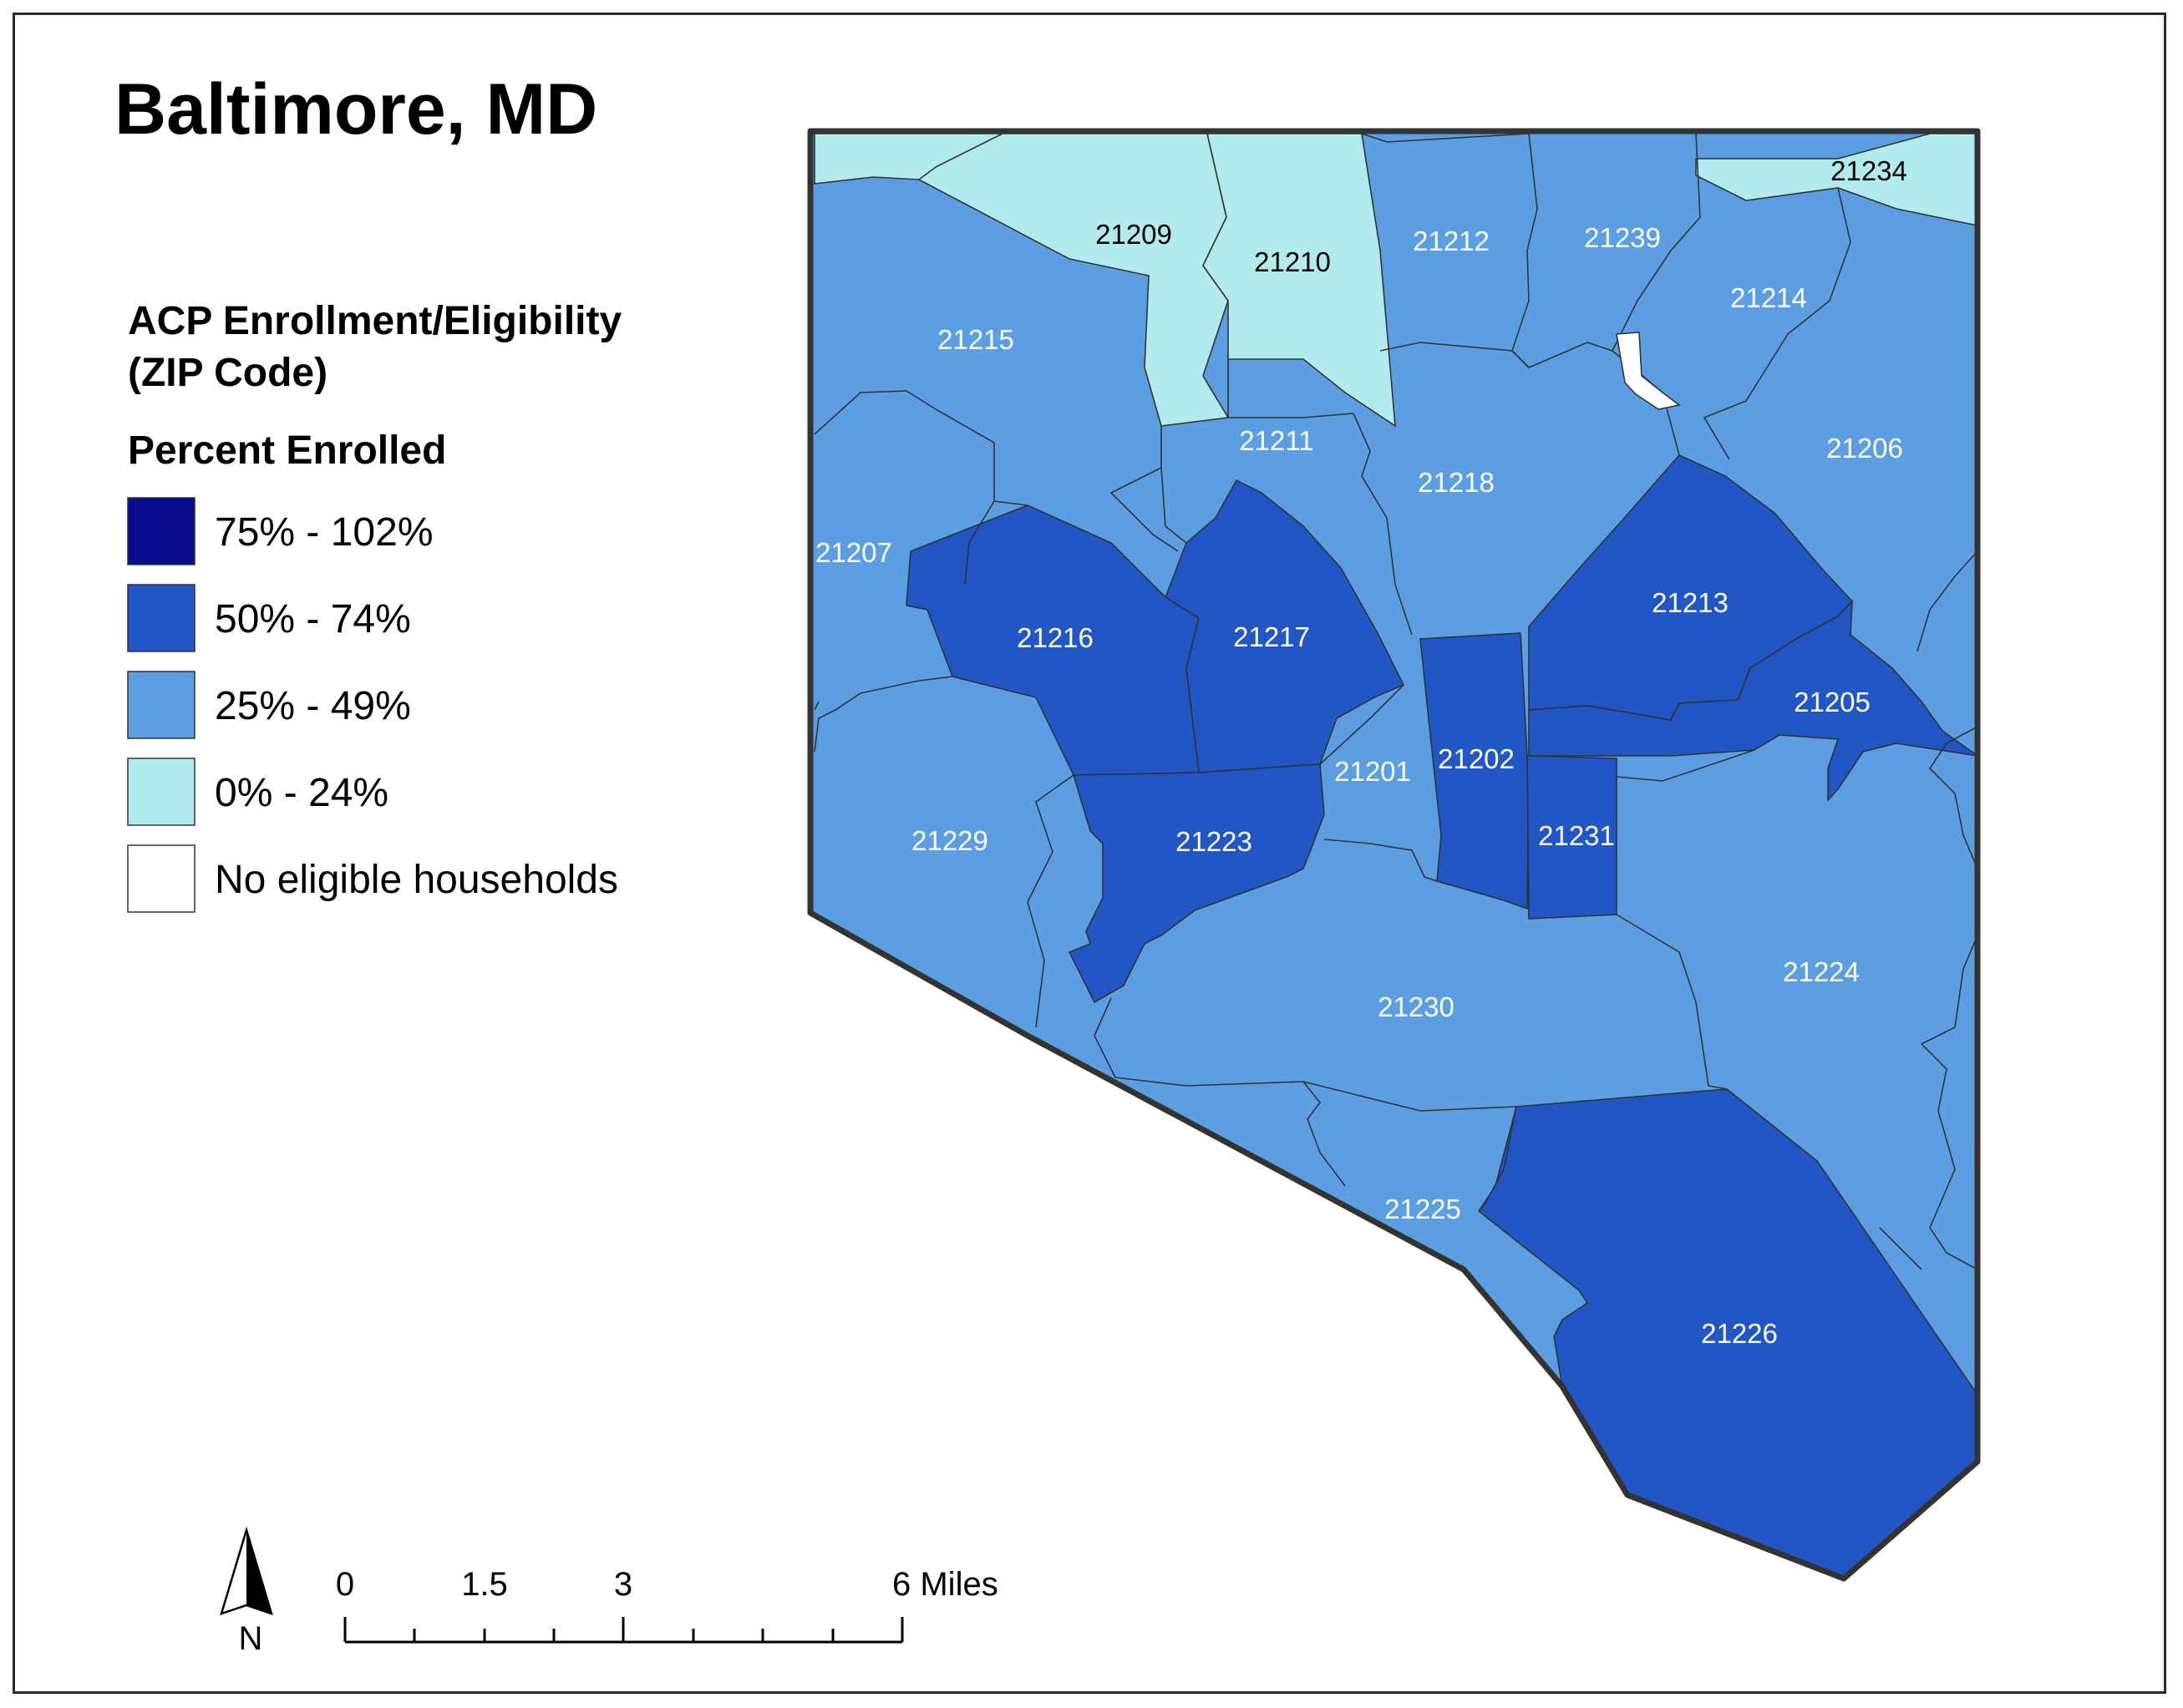 Image resolution: width=2183 pixels, height=1708 pixels. Describe the element at coordinates (1477, 758) in the screenshot. I see `zip-label-21202: 21202` at that location.